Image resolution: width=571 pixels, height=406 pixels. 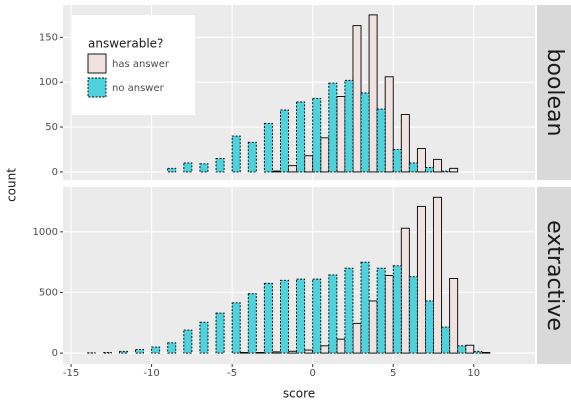 What do you see at coordinates (71, 373) in the screenshot?
I see `x-tick-label: -15` at bounding box center [71, 373].